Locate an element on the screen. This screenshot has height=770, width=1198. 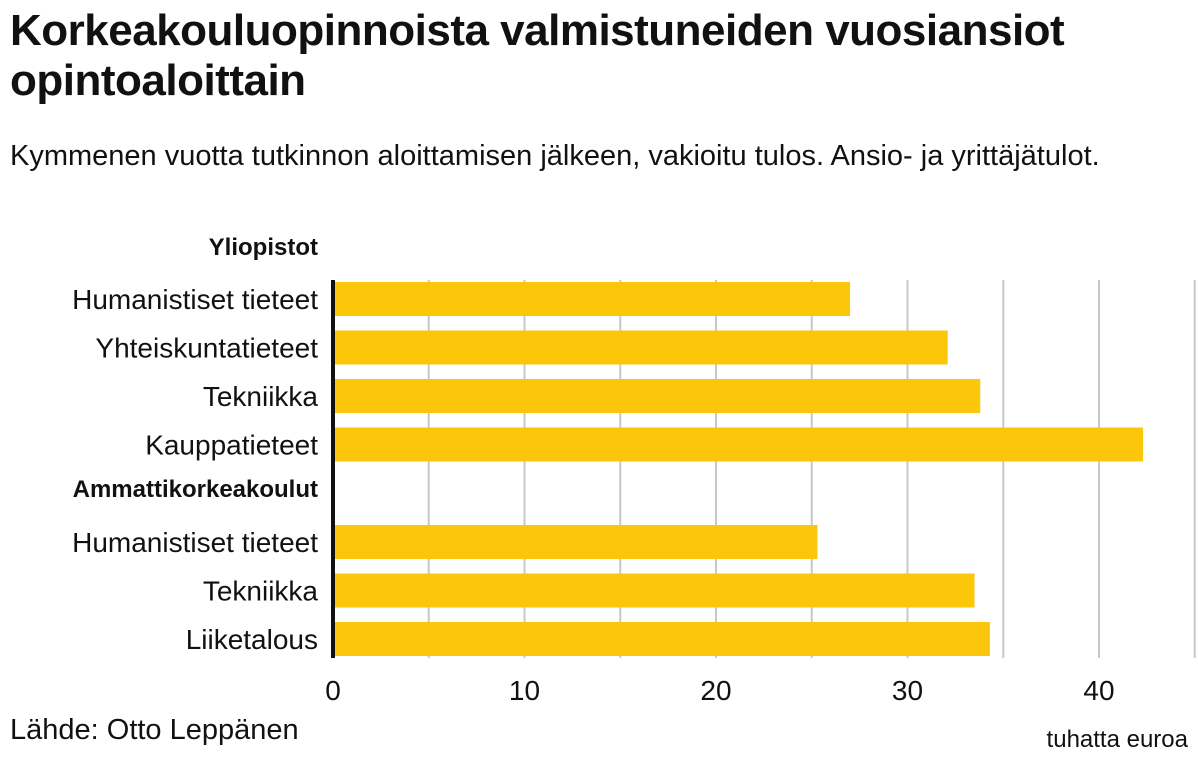
category-label: Kauppatieteet is located at coordinates (231, 445).